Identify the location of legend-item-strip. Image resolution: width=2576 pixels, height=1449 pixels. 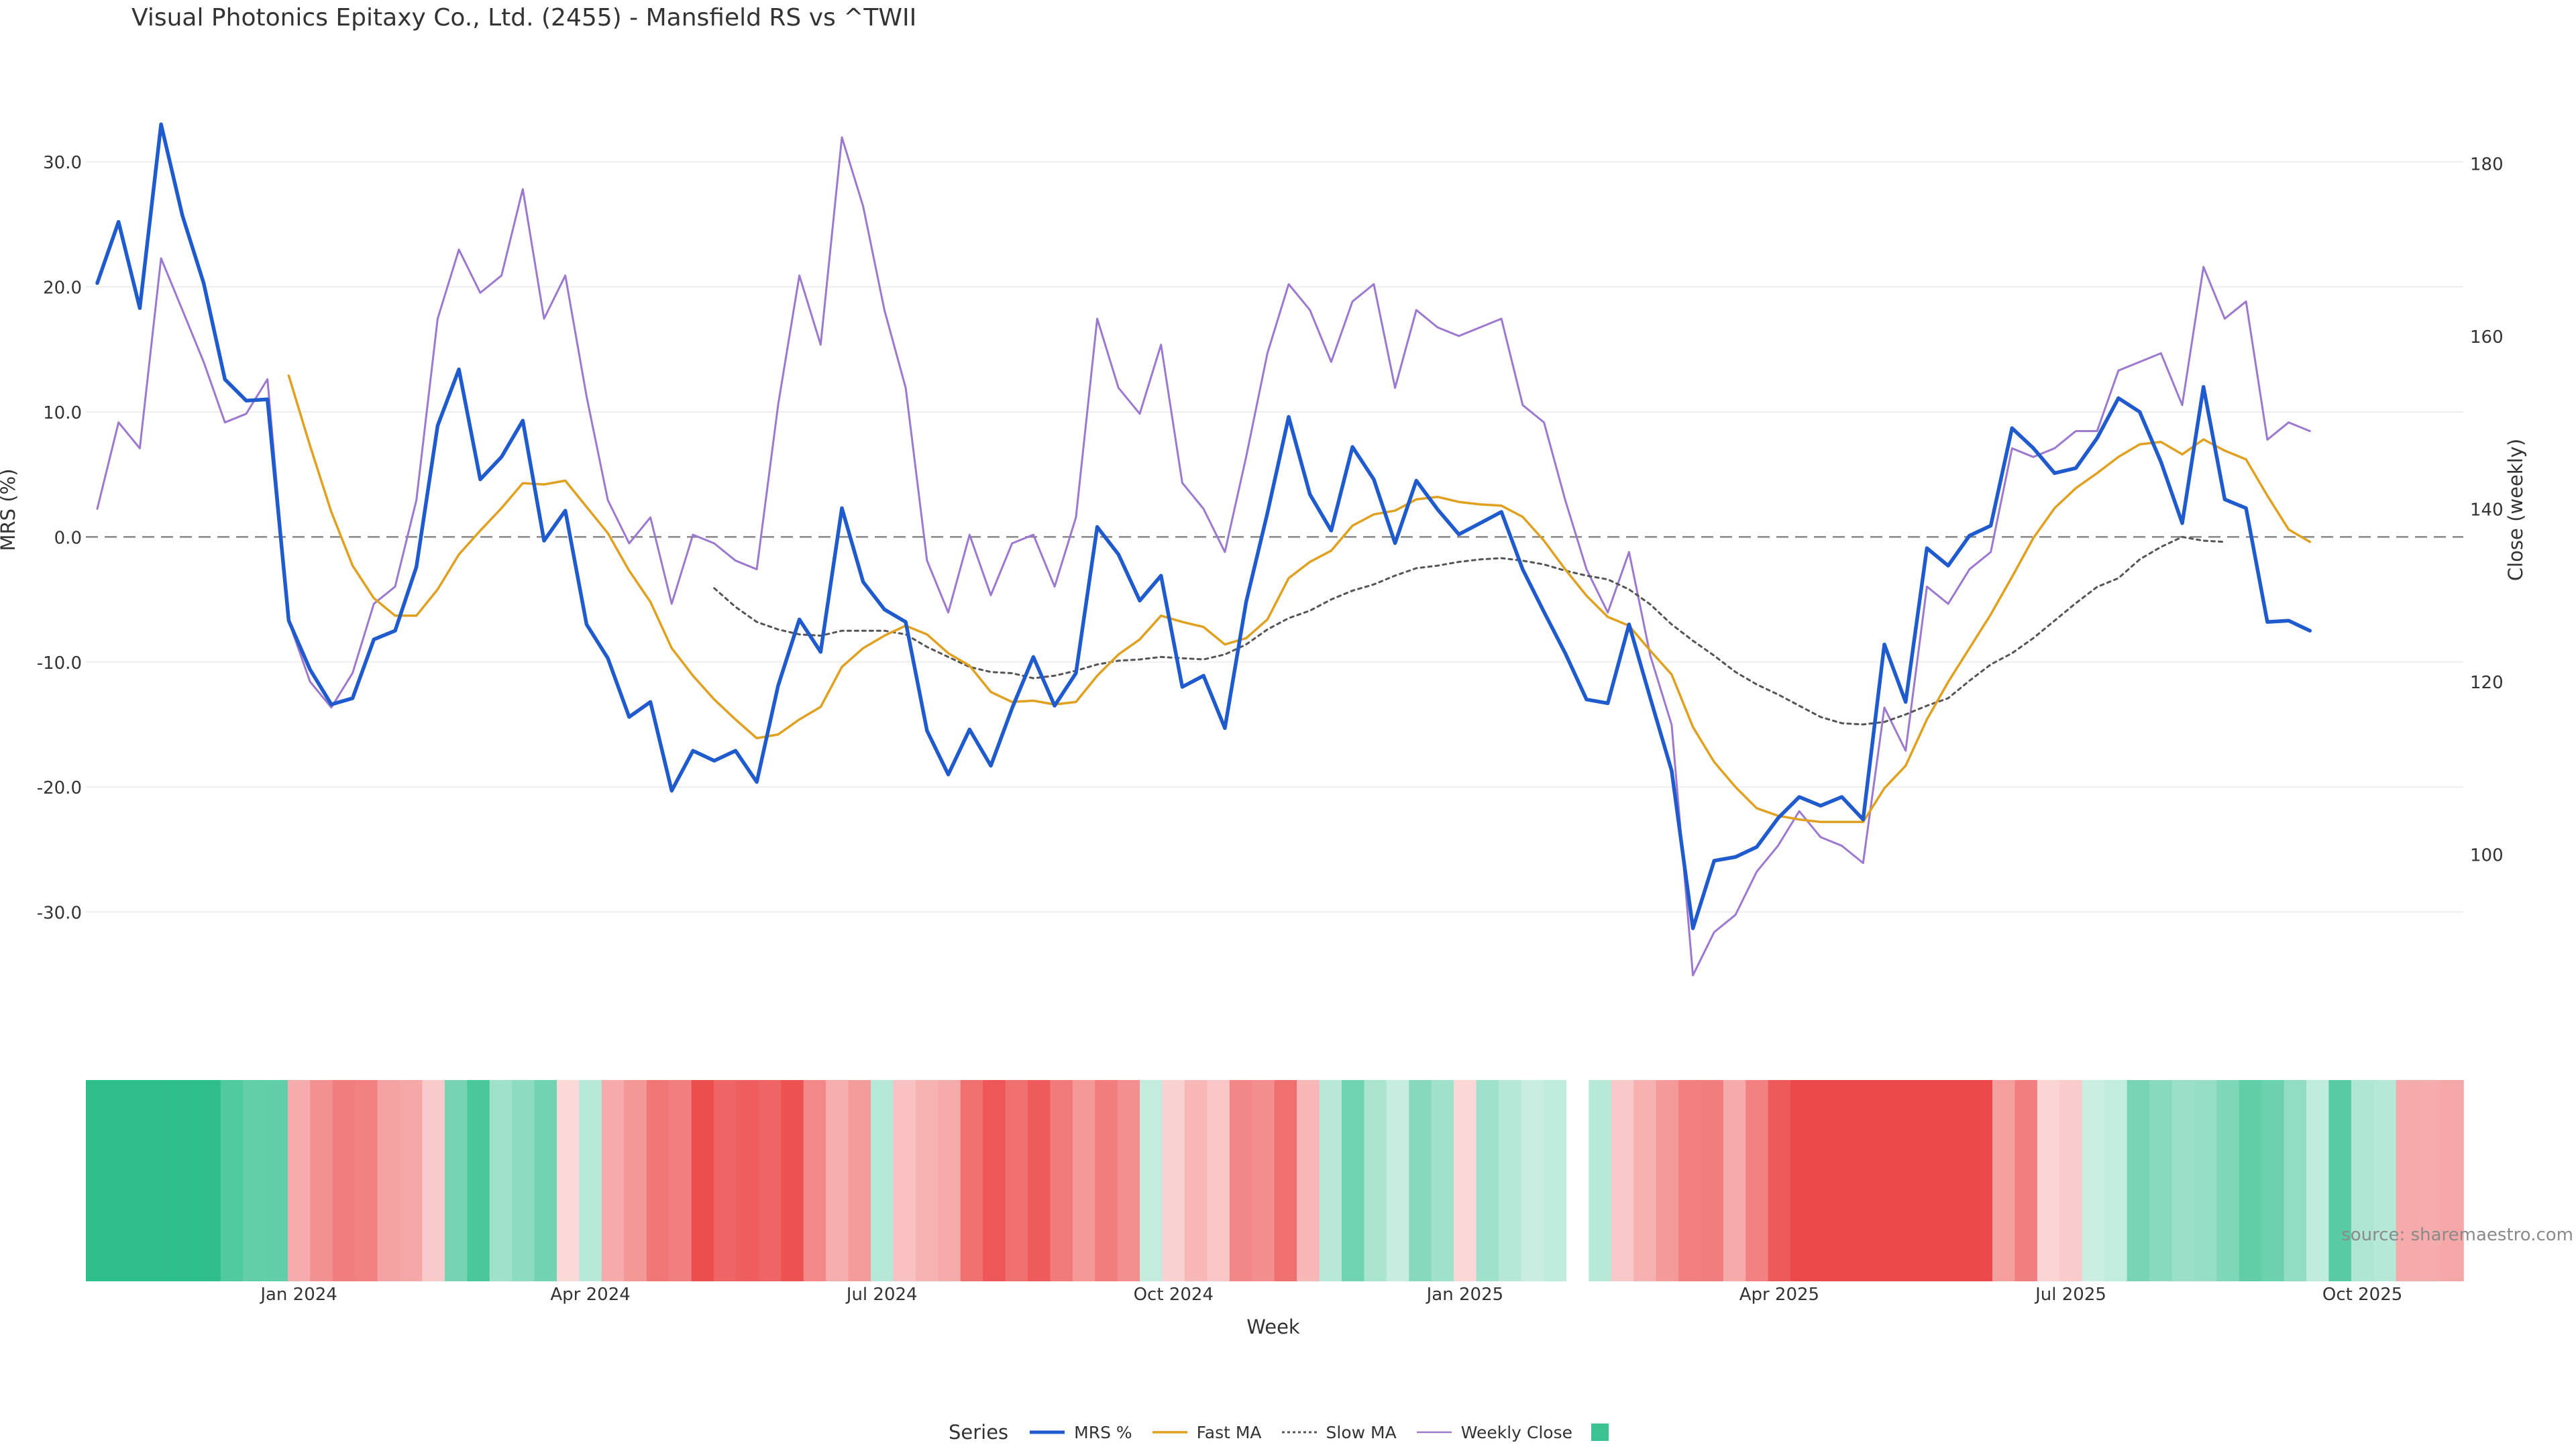
(1600, 1432).